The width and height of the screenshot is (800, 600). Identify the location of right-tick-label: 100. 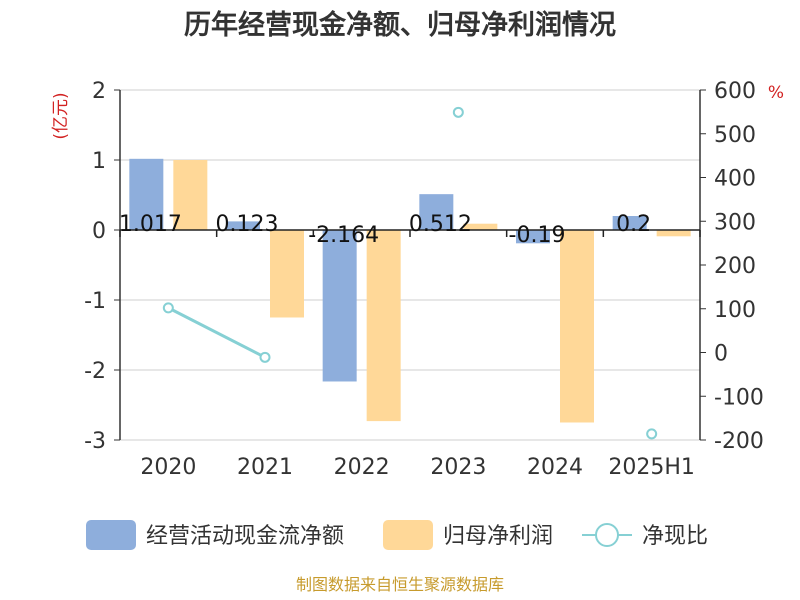
(735, 310).